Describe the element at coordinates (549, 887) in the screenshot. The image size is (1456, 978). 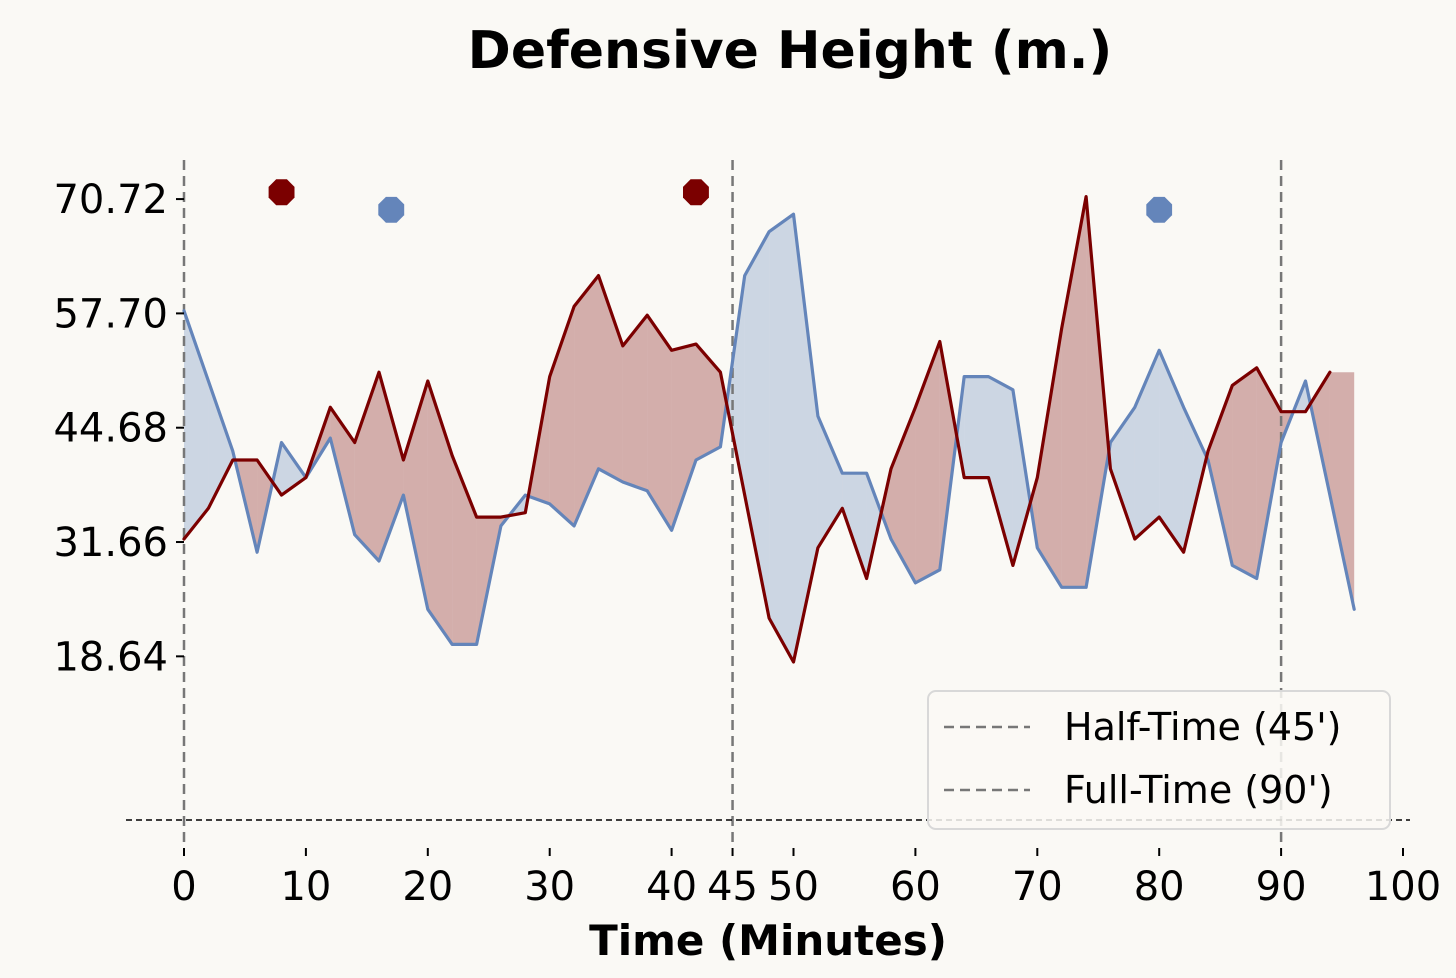
I see `x-tick-label: 30` at that location.